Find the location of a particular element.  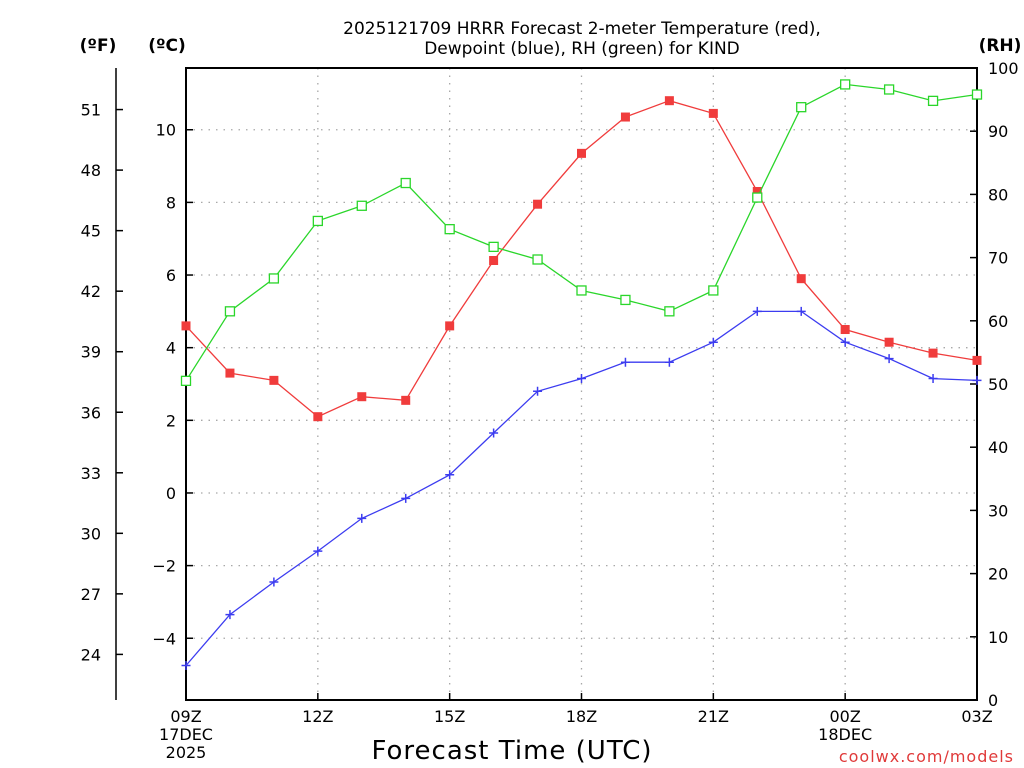

celsius-tick-label: 4 is located at coordinates (171, 348).